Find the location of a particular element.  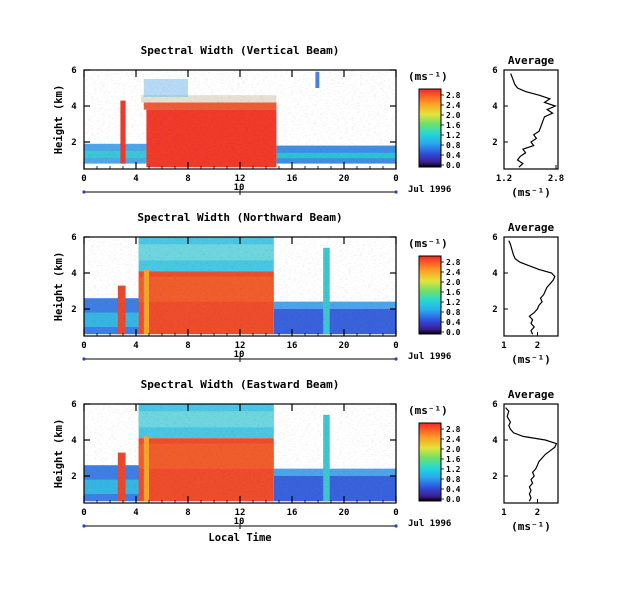

panel-title: Spectral Width (Northward Beam) is located at coordinates (239, 217).